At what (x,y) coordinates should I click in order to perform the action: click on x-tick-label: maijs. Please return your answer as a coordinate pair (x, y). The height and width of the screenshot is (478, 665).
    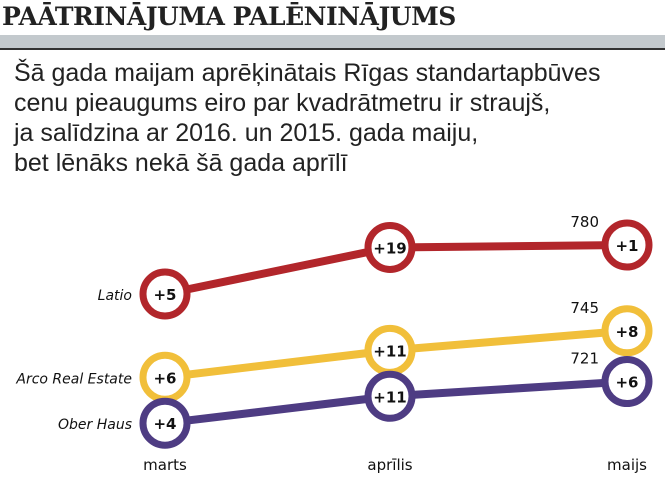
    Looking at the image, I should click on (627, 465).